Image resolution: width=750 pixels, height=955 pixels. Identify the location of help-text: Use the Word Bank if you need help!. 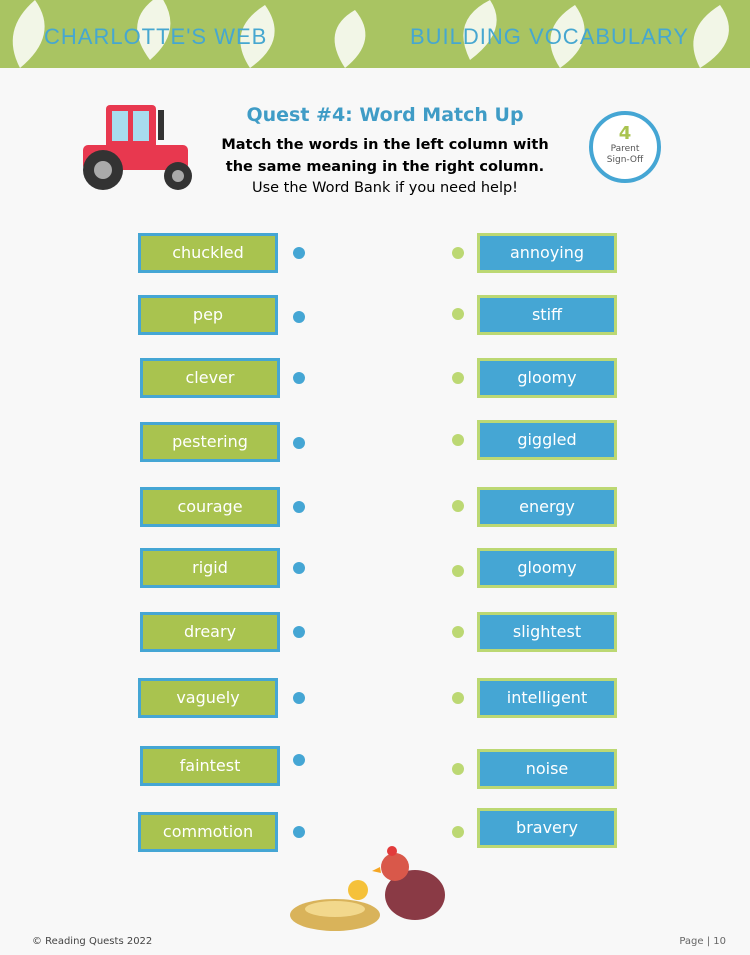
(384, 188).